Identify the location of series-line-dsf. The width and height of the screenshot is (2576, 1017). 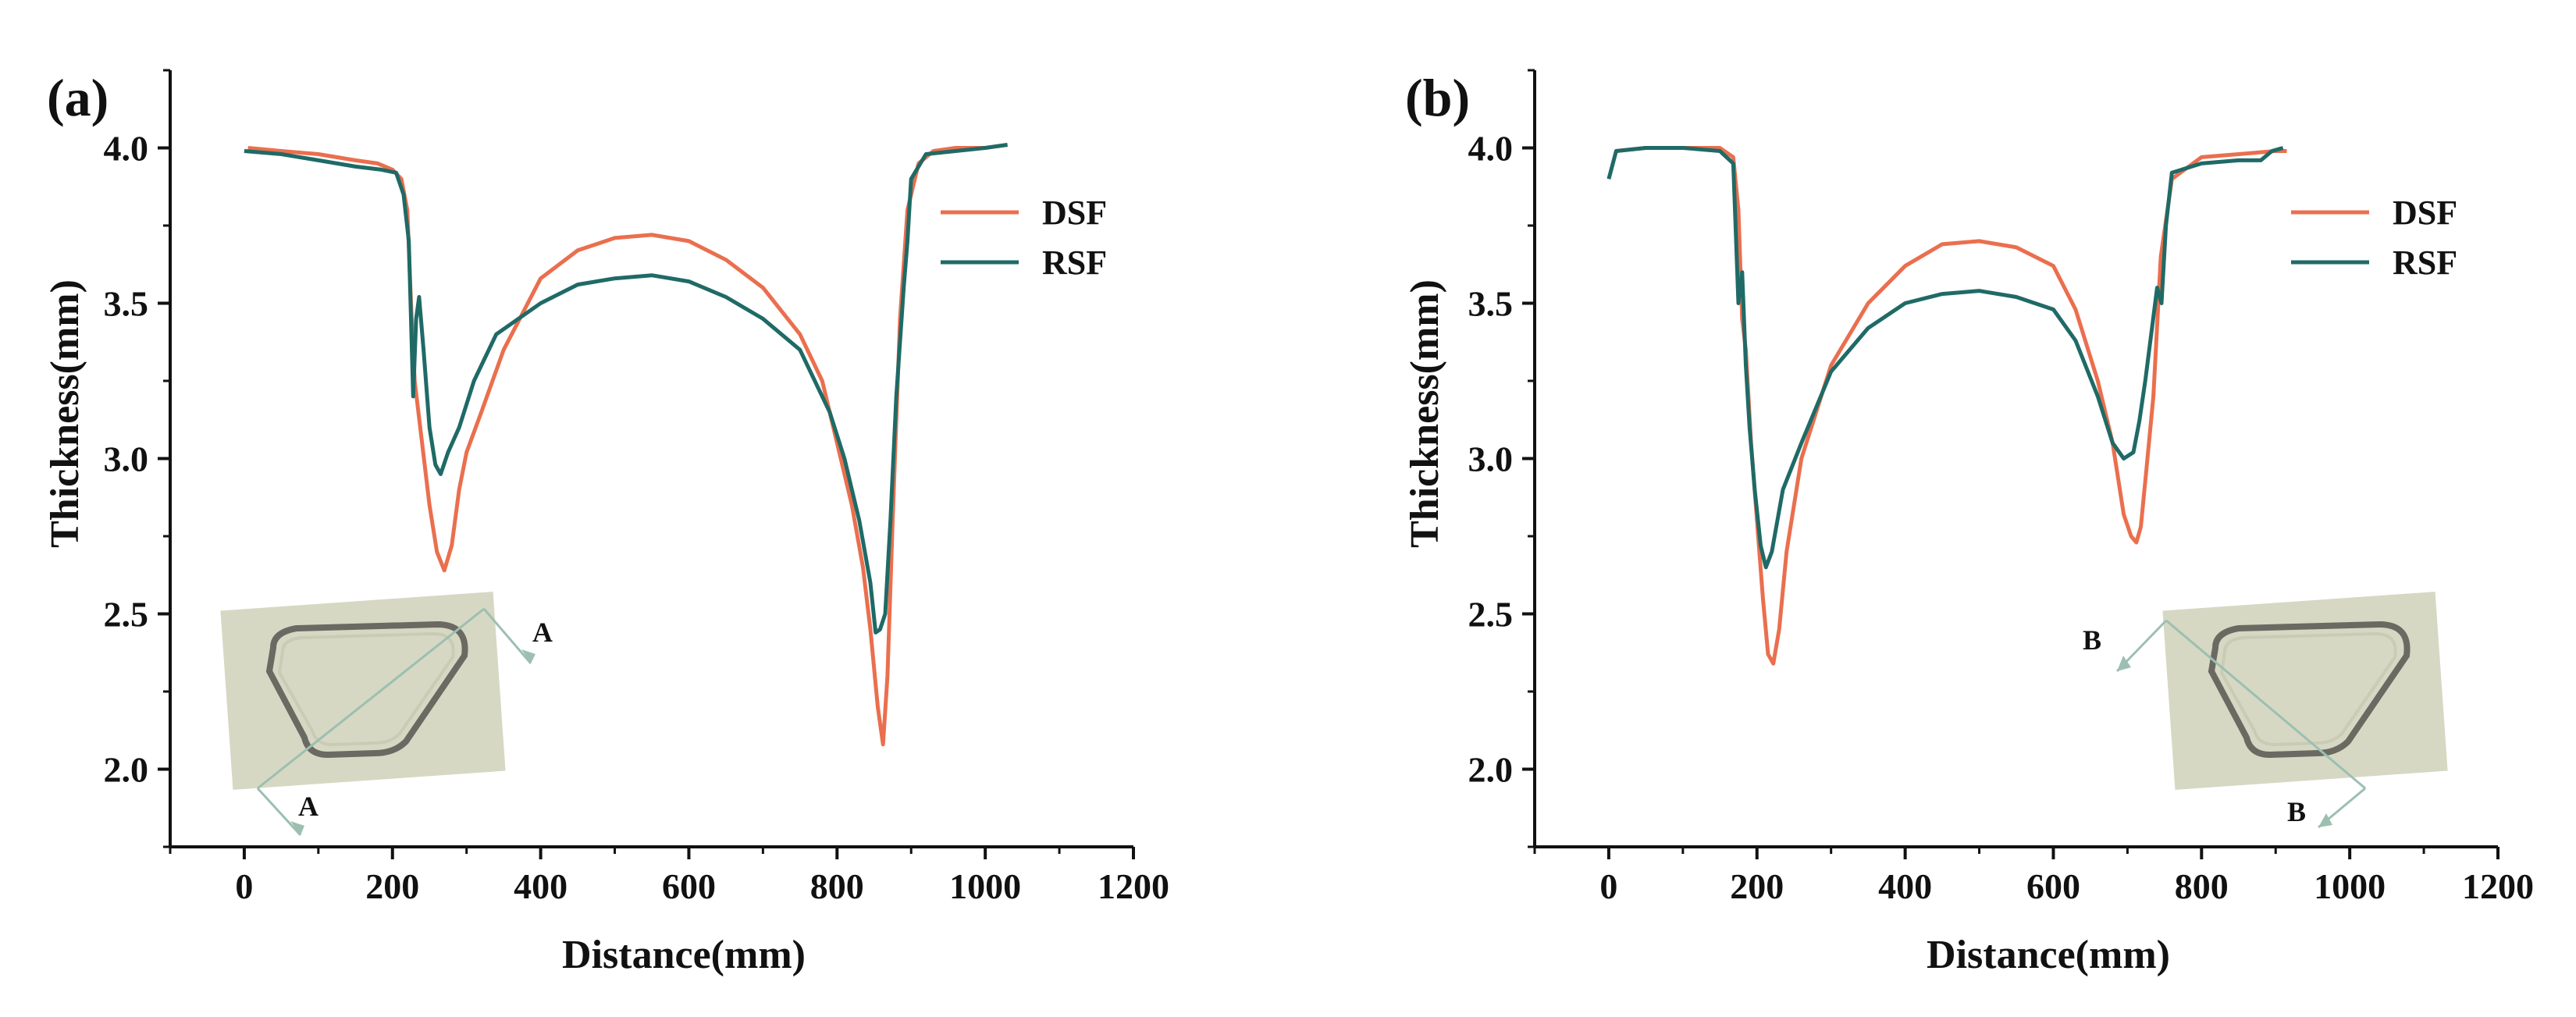
(1951, 406).